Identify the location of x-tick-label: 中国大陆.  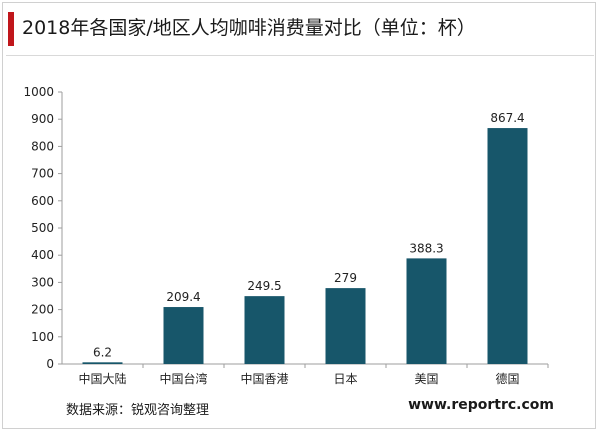
(102, 378).